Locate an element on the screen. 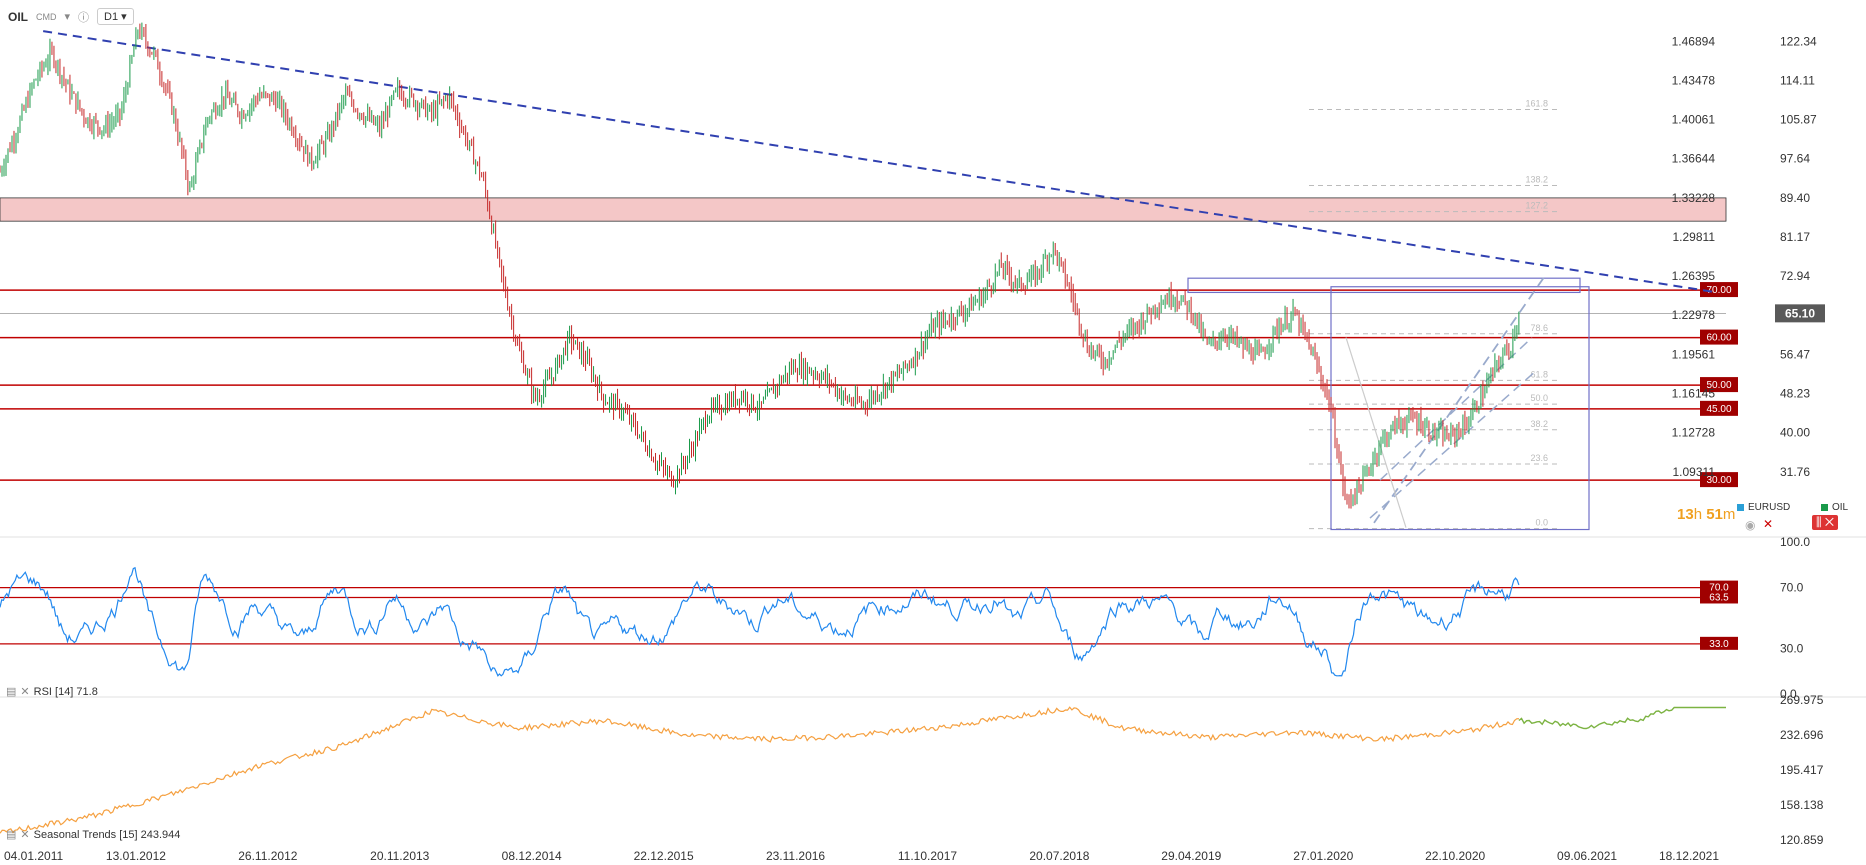 Image resolution: width=1866 pixels, height=865 pixels. chart-toolbar: OIL CMD ▾ ⓘ D1 ▾ is located at coordinates (71, 16).